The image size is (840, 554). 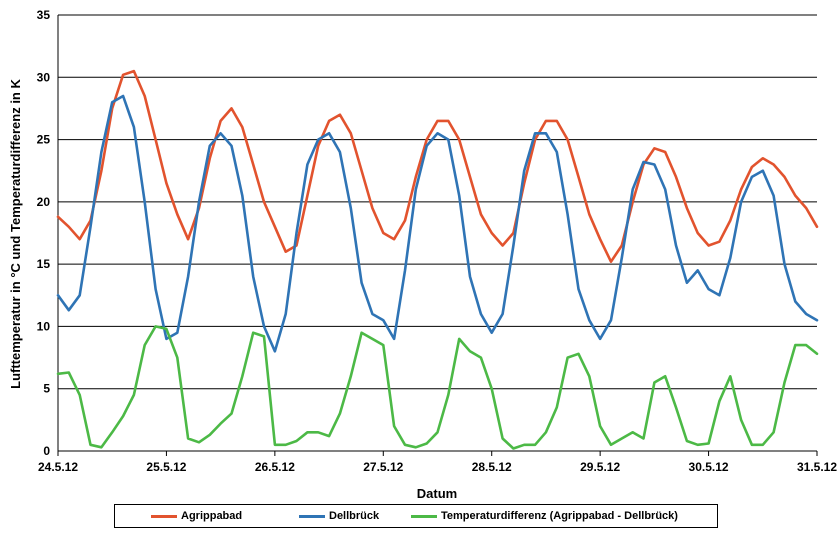 What do you see at coordinates (437, 493) in the screenshot?
I see `x-axis-title: Datum` at bounding box center [437, 493].